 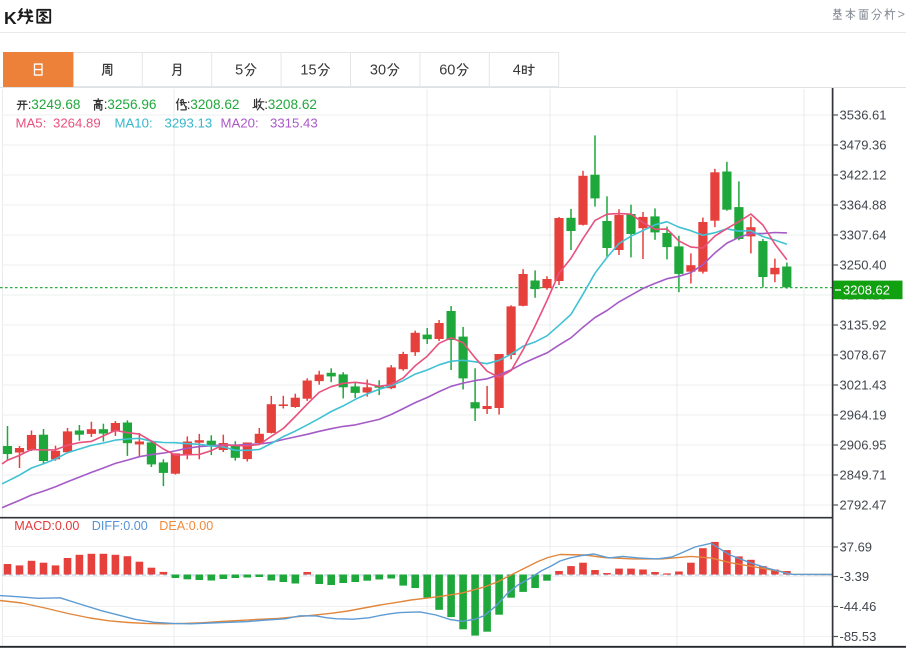 What do you see at coordinates (863, 145) in the screenshot?
I see `svg-text: 3479.36` at bounding box center [863, 145].